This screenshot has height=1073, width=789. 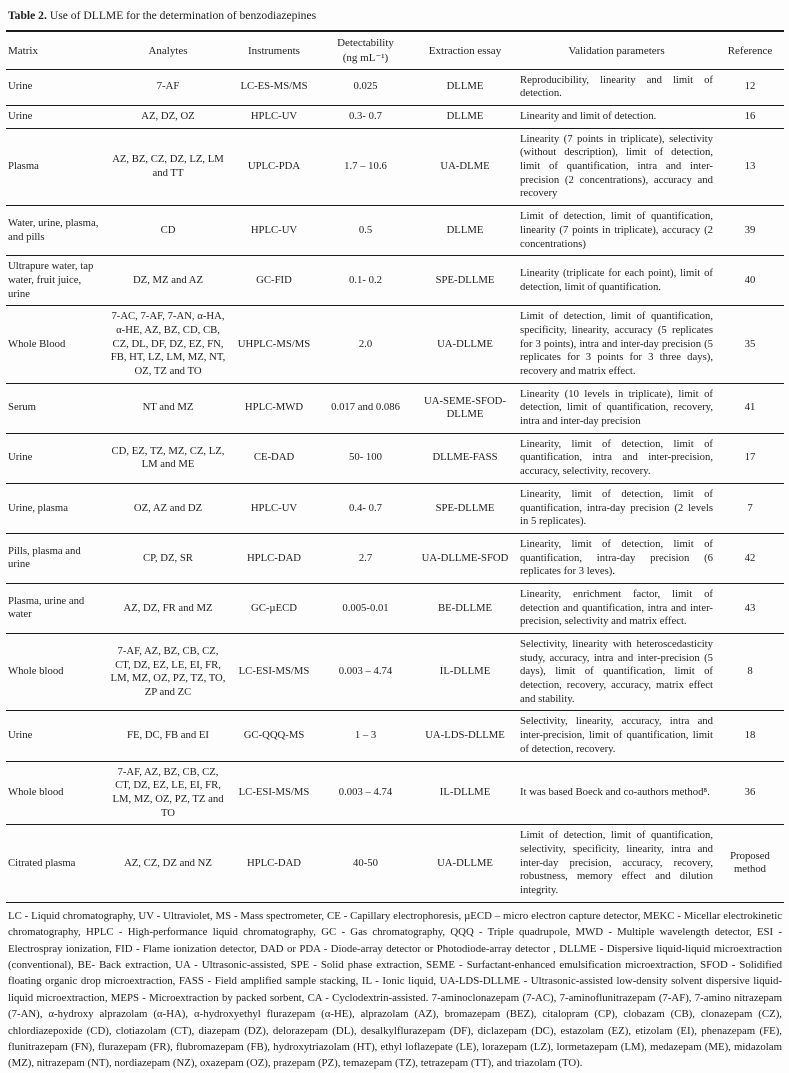 I want to click on cell-analytes: NT and MZ, so click(x=168, y=408).